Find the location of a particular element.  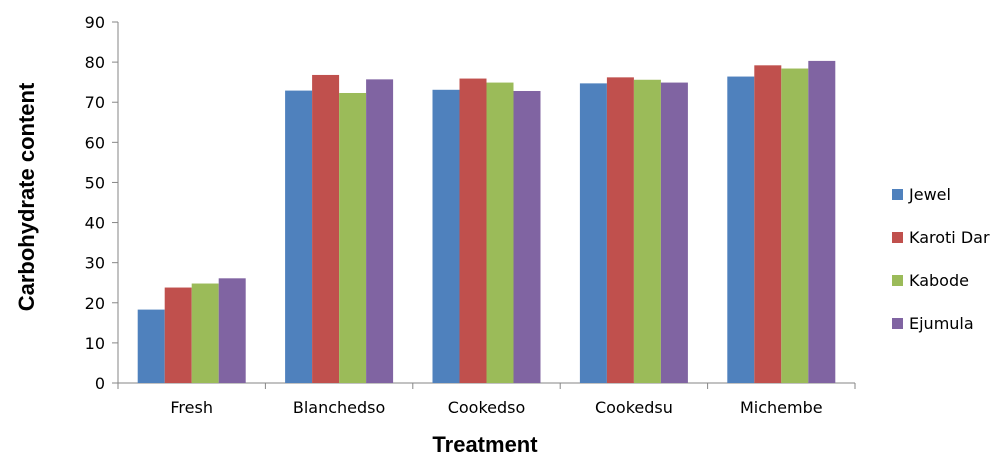

legend-label: Ejumula is located at coordinates (941, 323).